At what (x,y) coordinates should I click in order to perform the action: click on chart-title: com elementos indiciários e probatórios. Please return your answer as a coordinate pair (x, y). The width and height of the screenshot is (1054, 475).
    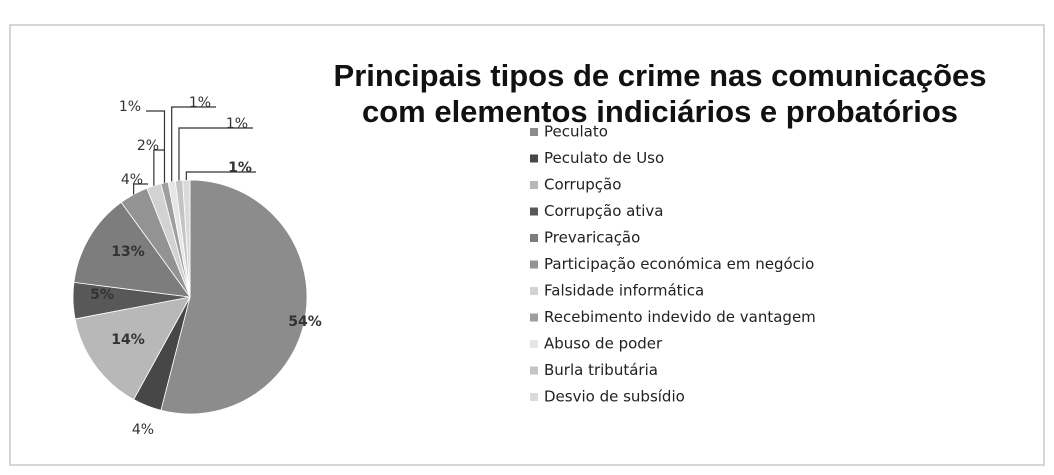
    Looking at the image, I should click on (660, 111).